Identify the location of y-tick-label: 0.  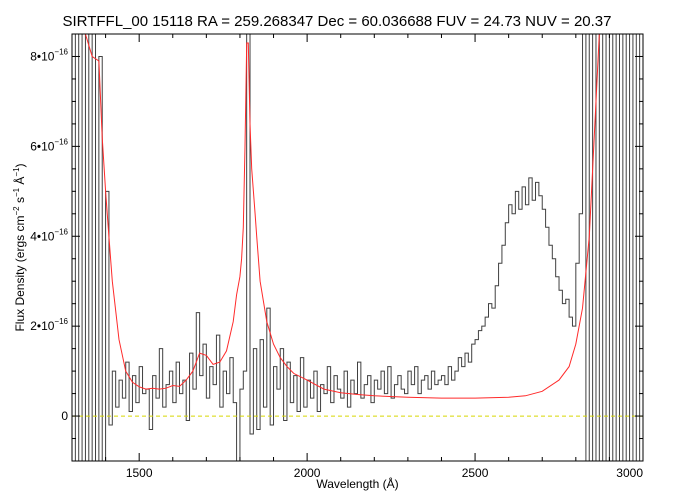
(64, 416).